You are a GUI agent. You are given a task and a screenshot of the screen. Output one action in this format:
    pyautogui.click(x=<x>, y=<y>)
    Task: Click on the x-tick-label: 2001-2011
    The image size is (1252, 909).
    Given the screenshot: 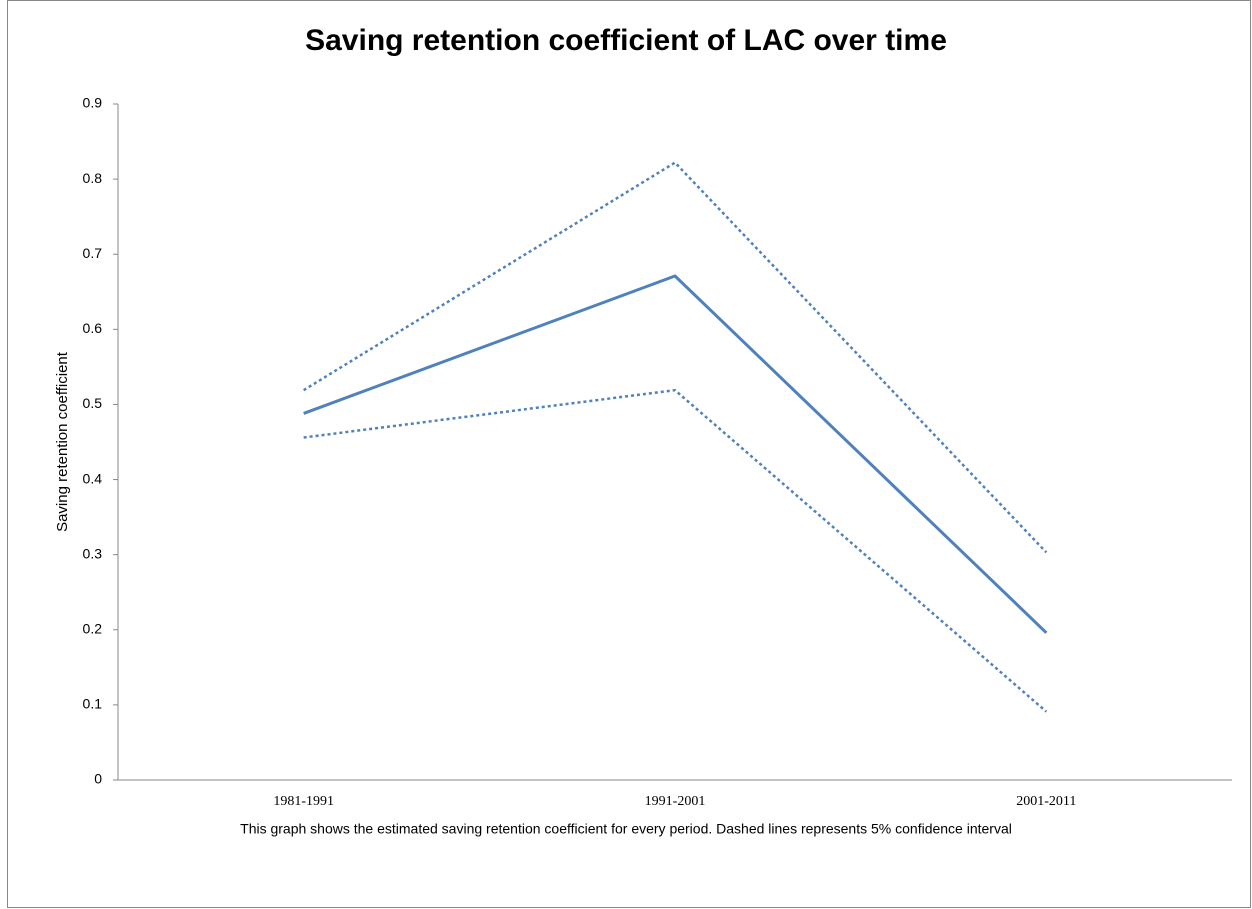 What is the action you would take?
    pyautogui.click(x=1046, y=801)
    